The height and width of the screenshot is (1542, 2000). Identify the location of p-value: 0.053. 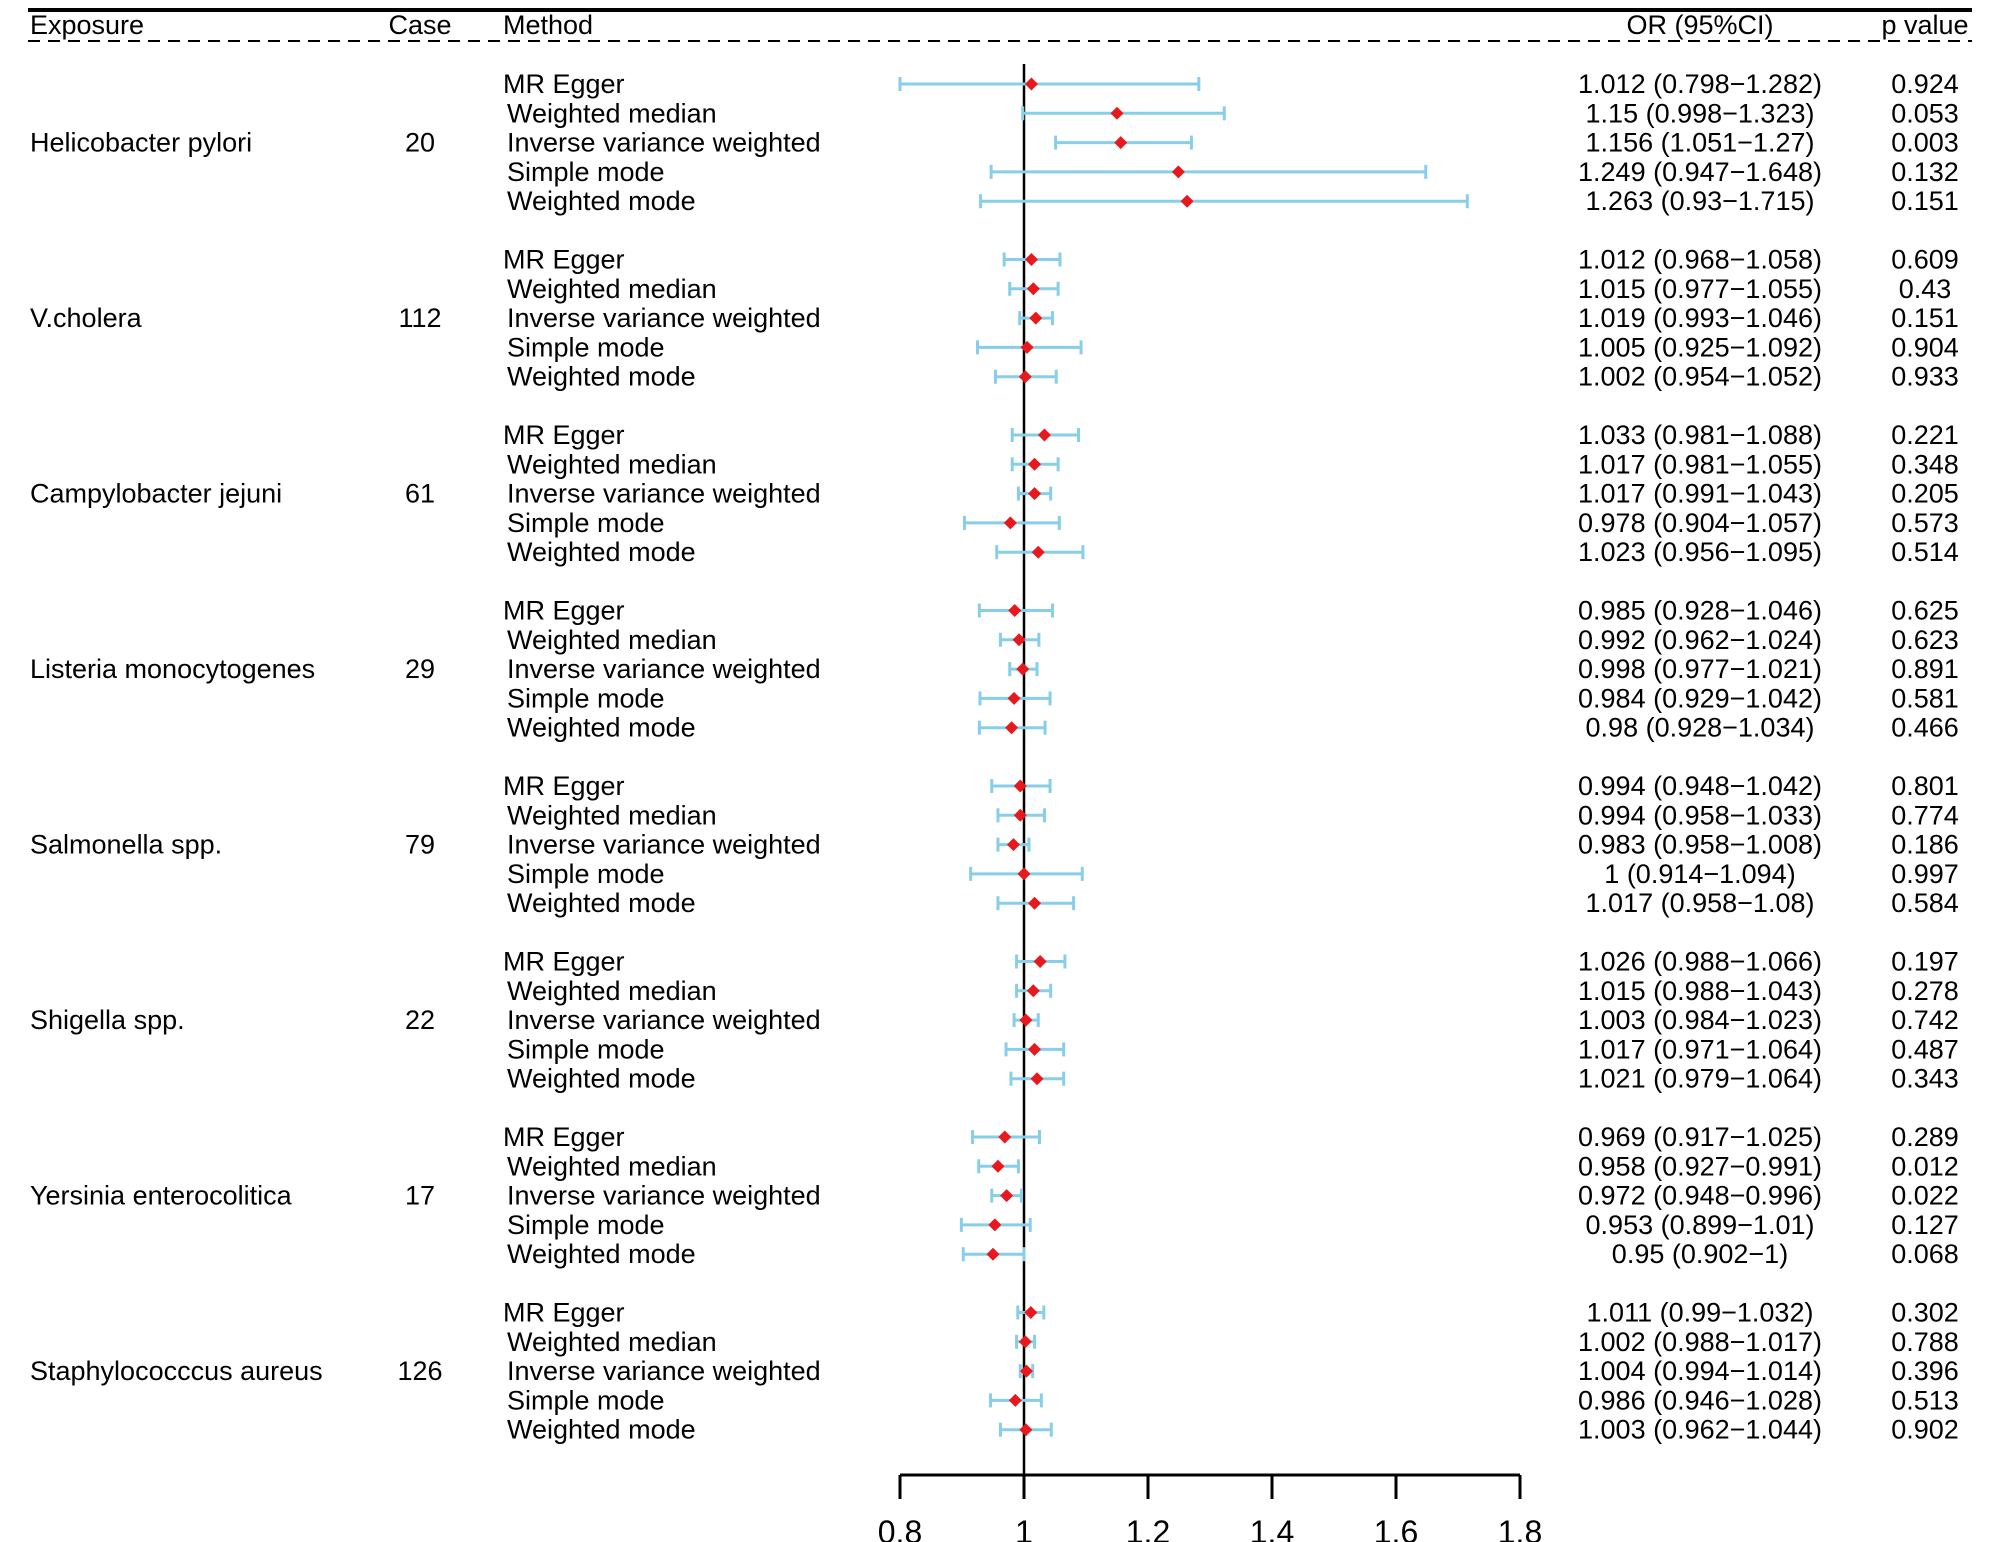
(1925, 113).